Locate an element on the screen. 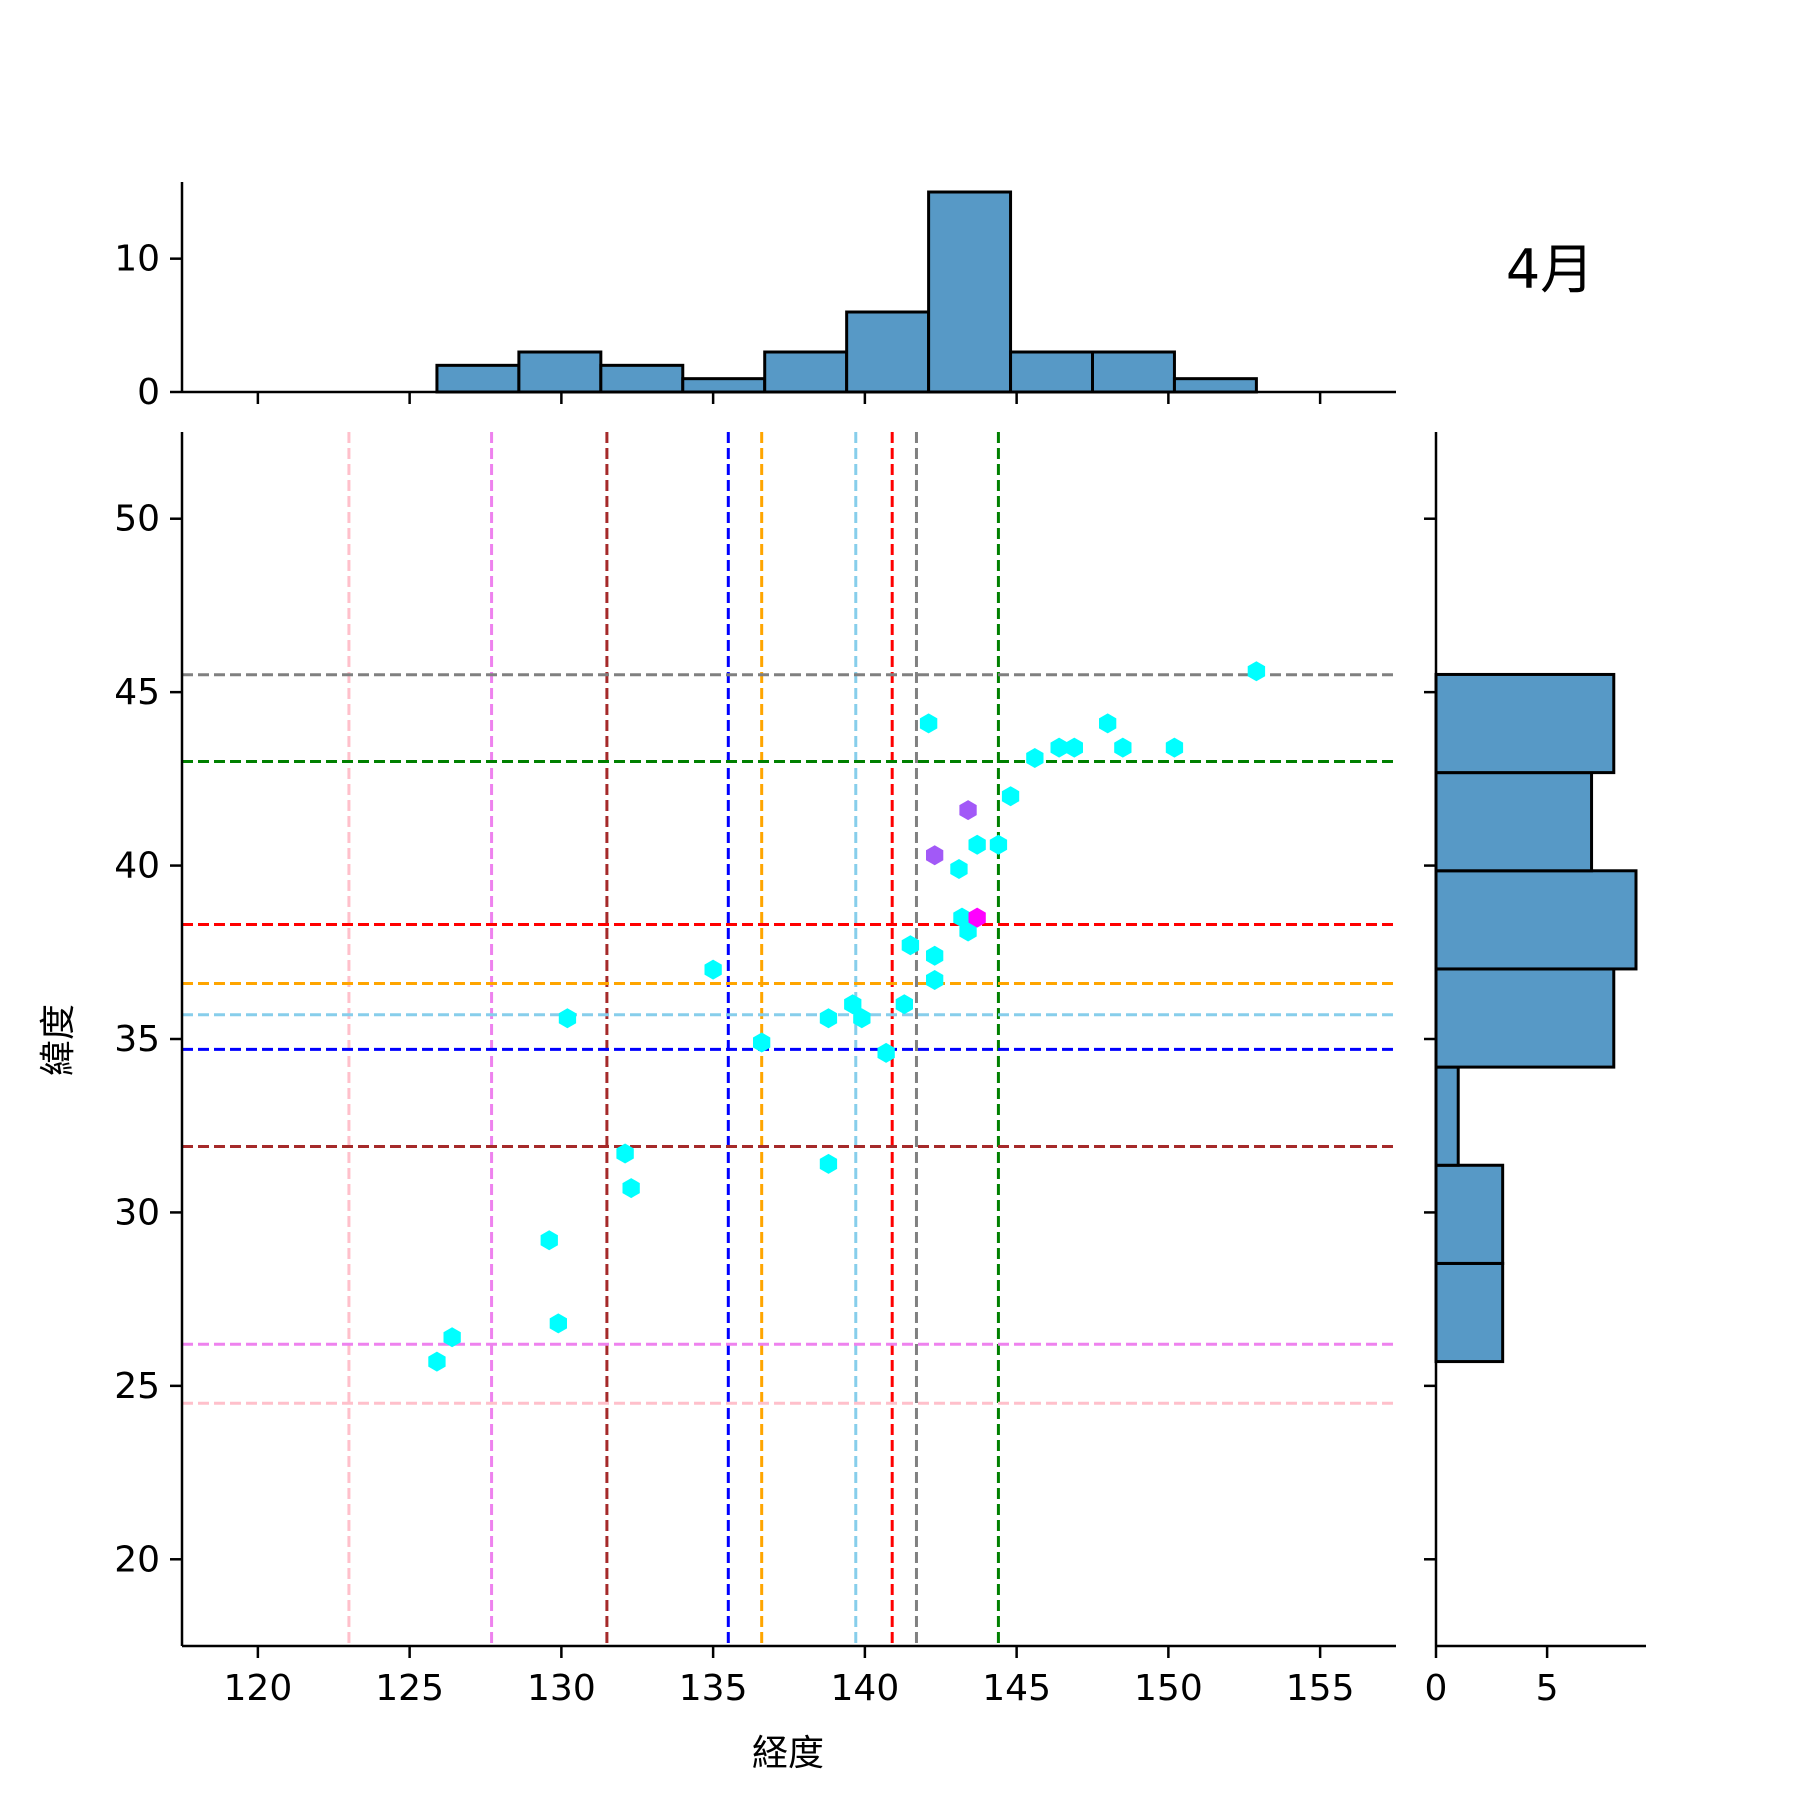 The image size is (1800, 1800). chart-title: 4月 is located at coordinates (1550, 269).